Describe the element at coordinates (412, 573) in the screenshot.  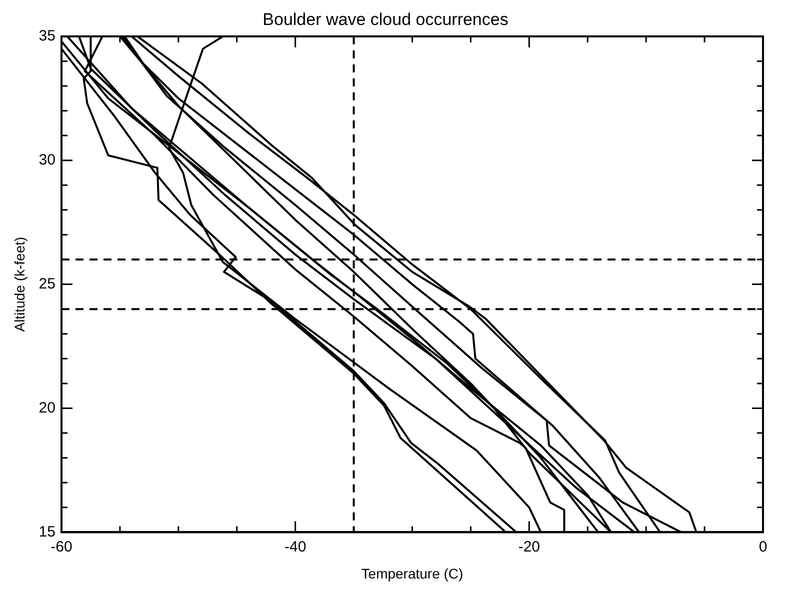
I see `x-axis-title: Temperature (C)` at that location.